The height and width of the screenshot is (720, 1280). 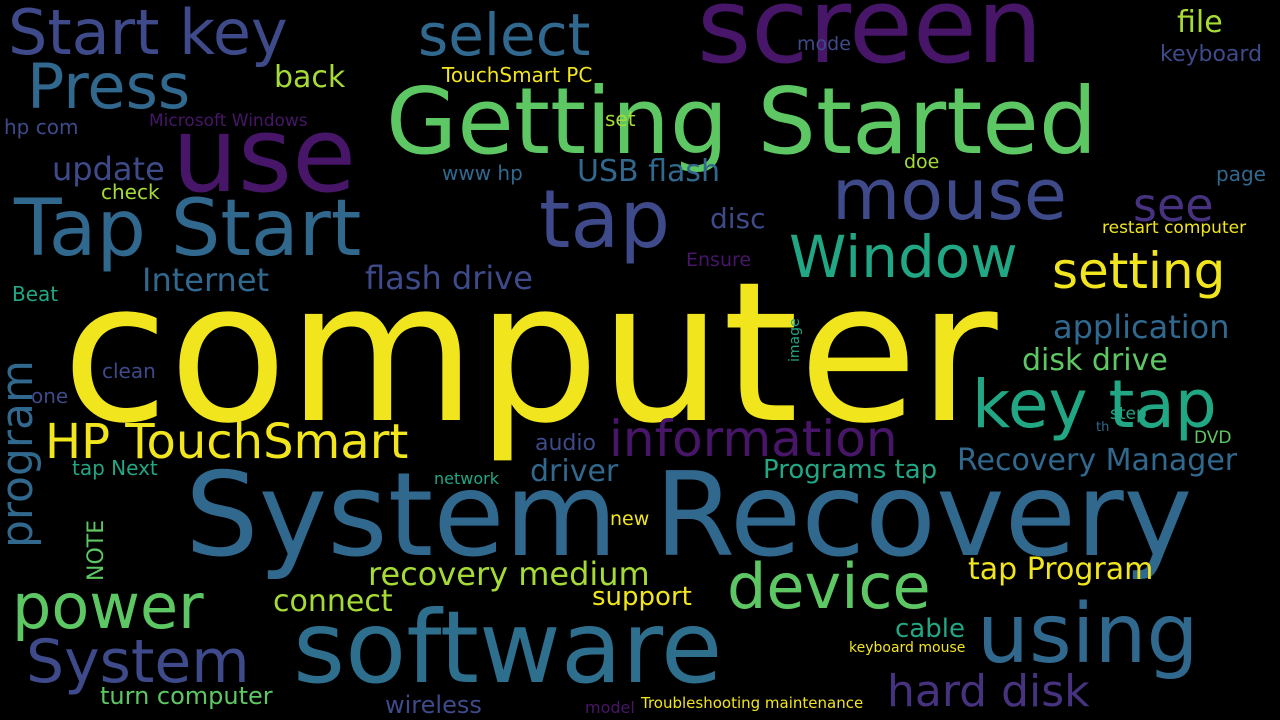 What do you see at coordinates (719, 260) in the screenshot?
I see `word-ensure: Ensure` at bounding box center [719, 260].